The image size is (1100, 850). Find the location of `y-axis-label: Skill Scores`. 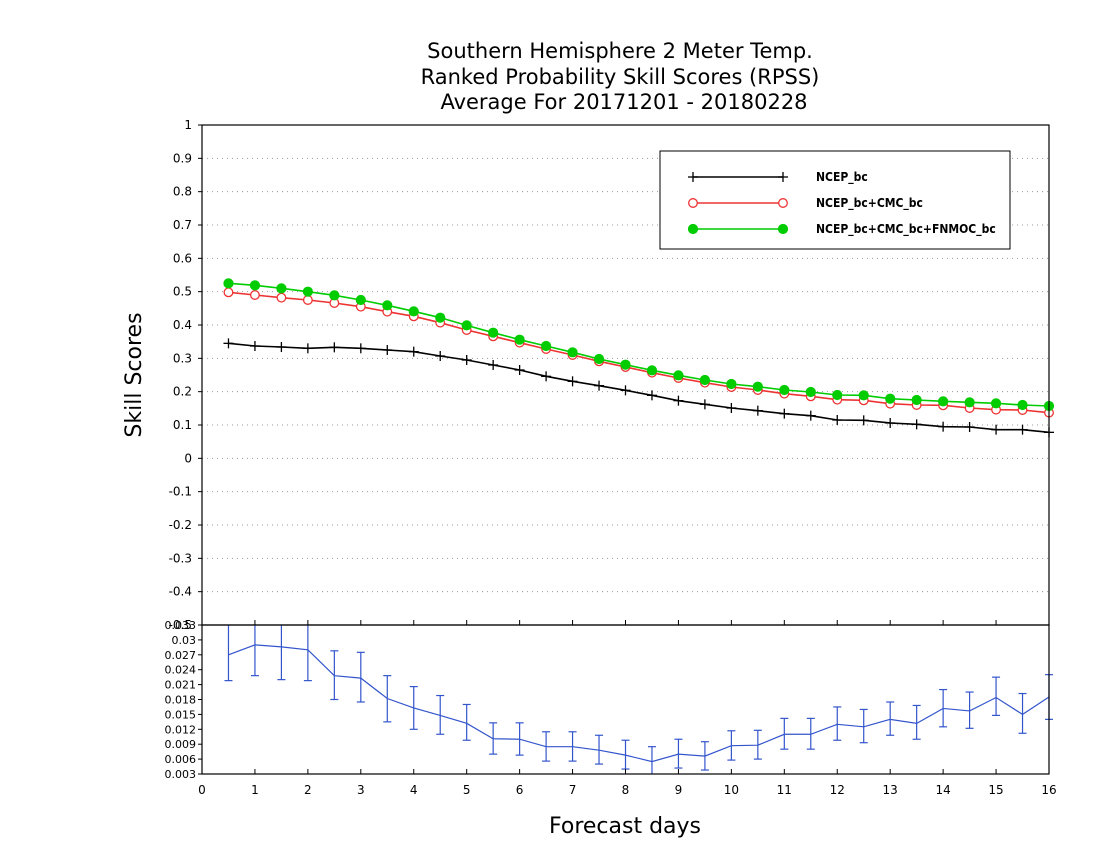

y-axis-label: Skill Scores is located at coordinates (134, 374).